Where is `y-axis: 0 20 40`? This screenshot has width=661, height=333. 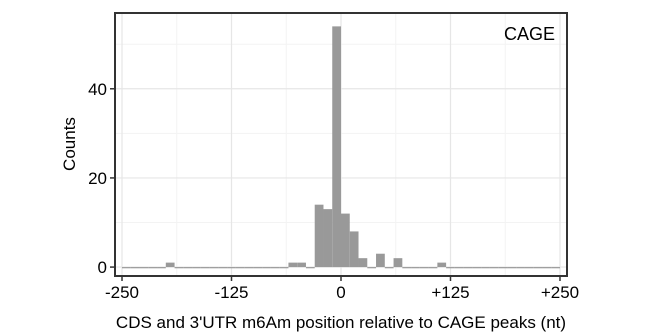 y-axis: 0 20 40 is located at coordinates (101, 178).